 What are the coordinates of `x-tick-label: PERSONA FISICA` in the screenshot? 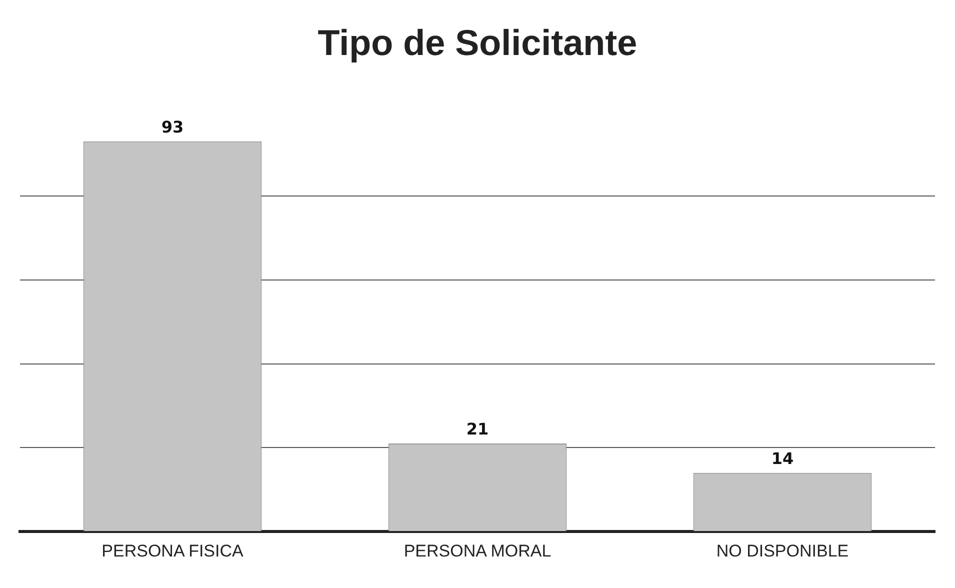 It's located at (173, 550).